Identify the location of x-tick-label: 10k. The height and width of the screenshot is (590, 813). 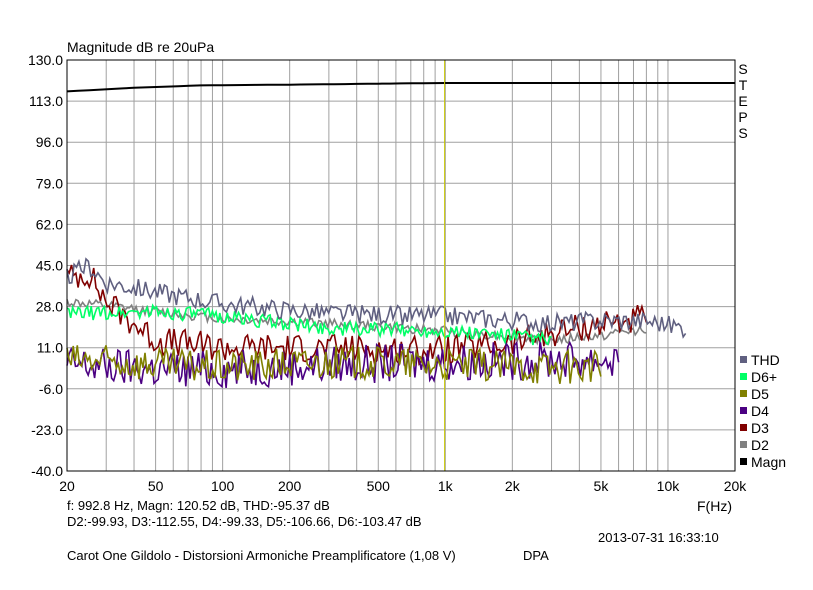
(669, 486).